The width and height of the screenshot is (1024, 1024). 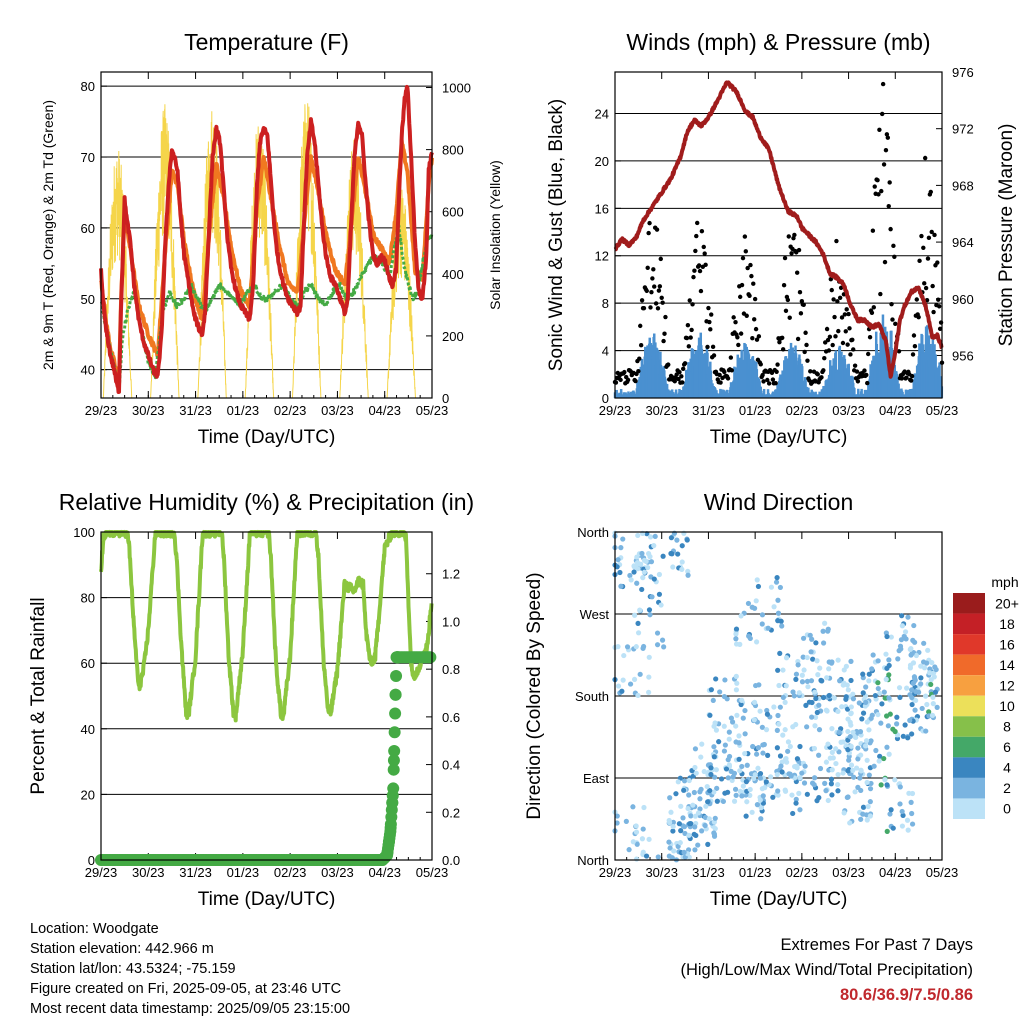 What do you see at coordinates (1007, 685) in the screenshot?
I see `colorbar-label: 12` at bounding box center [1007, 685].